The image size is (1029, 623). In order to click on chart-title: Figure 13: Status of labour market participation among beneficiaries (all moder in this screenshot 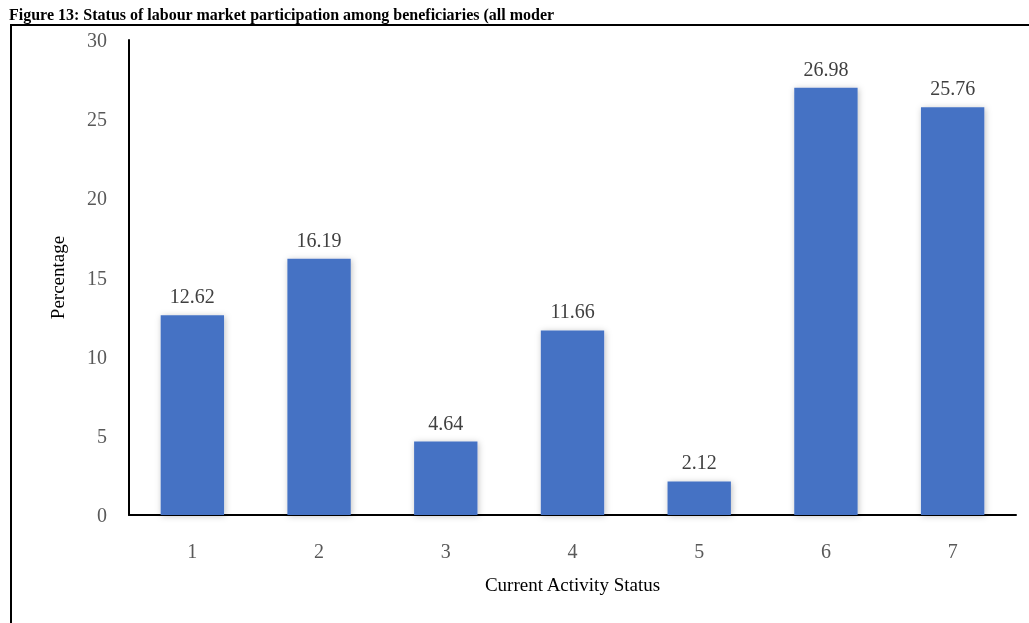, I will do `click(282, 14)`.